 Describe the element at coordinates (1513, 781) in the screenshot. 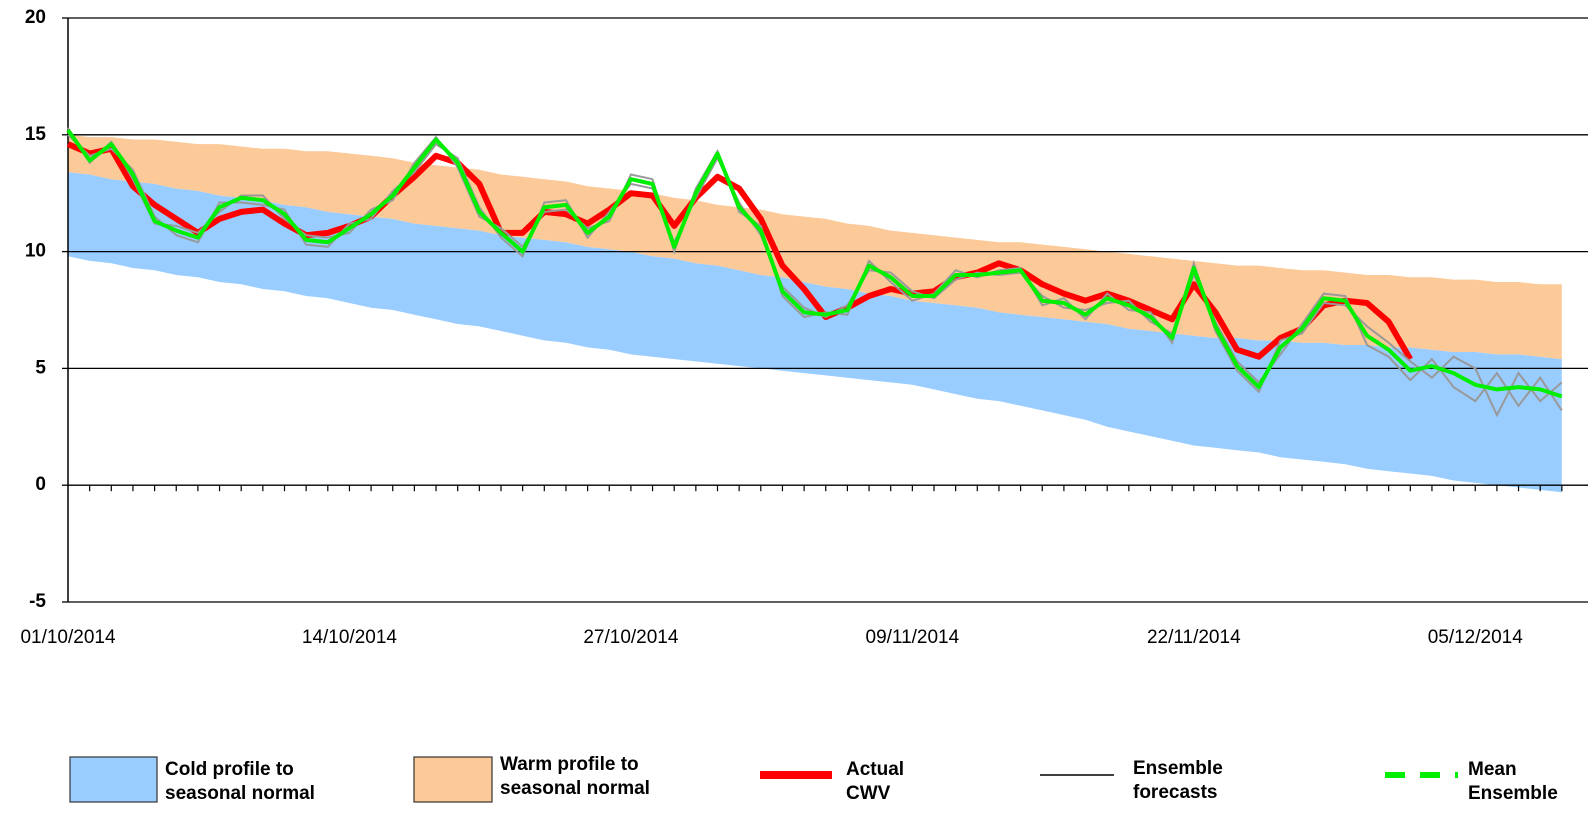

I see `legend-label: Mean Ensemble` at that location.